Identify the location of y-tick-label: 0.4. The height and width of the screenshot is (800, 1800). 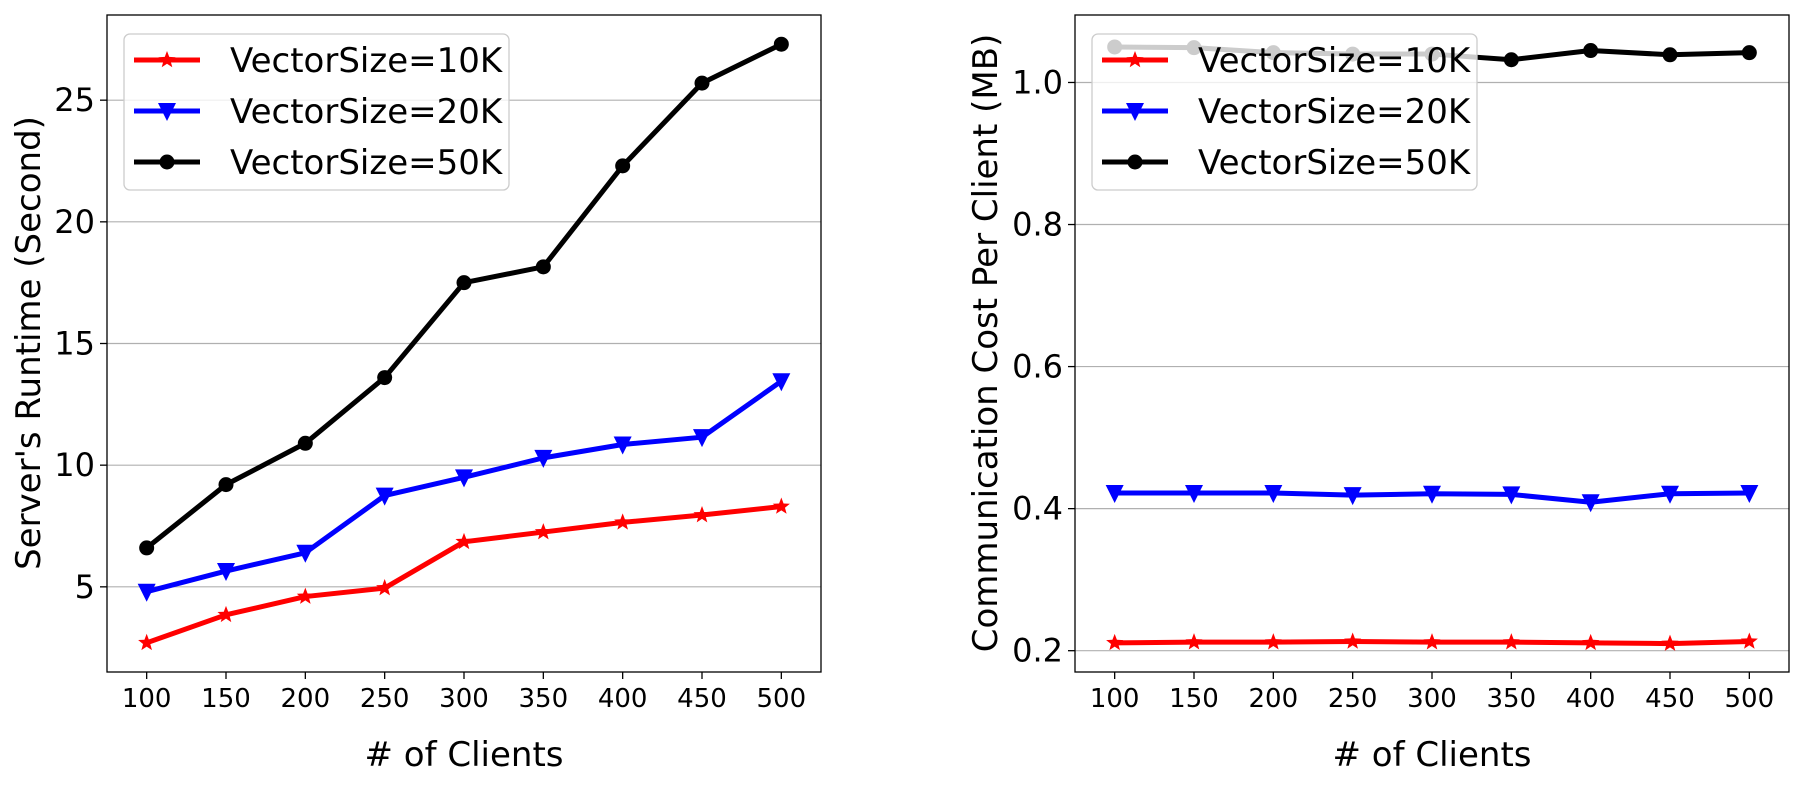
(1037, 509).